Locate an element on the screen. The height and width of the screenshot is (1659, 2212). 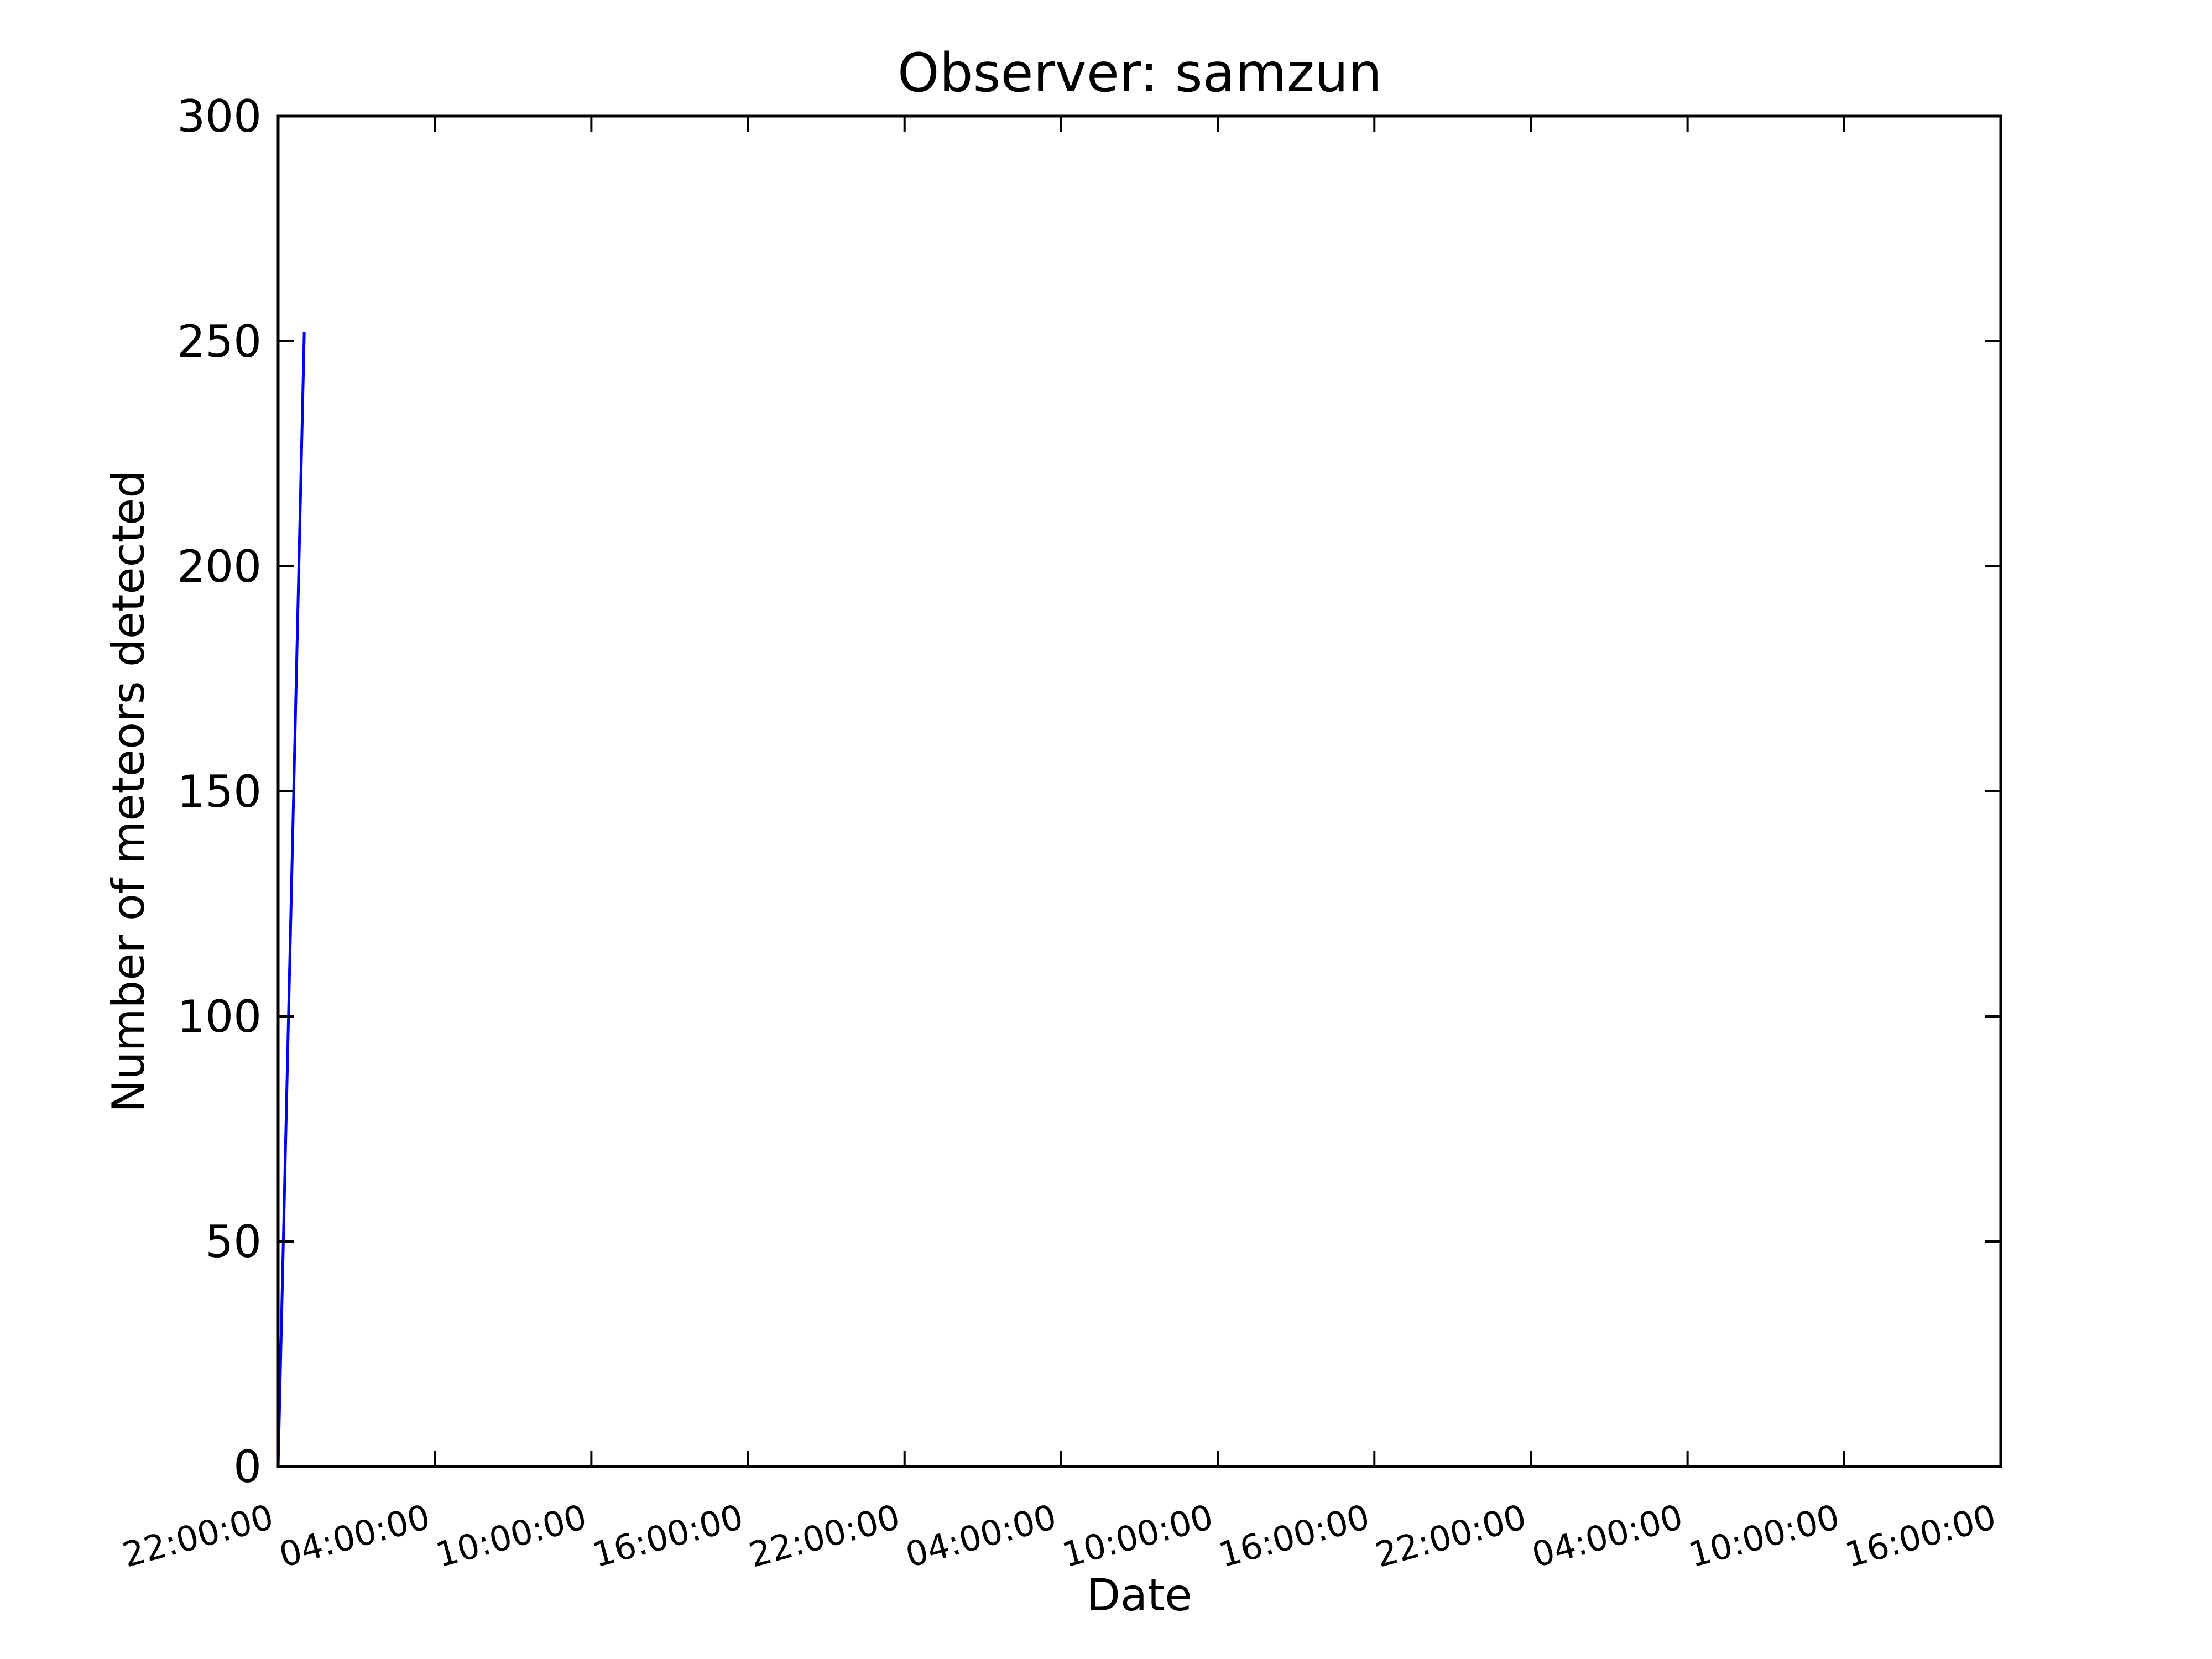
y-tick-label: 50 is located at coordinates (234, 1241).